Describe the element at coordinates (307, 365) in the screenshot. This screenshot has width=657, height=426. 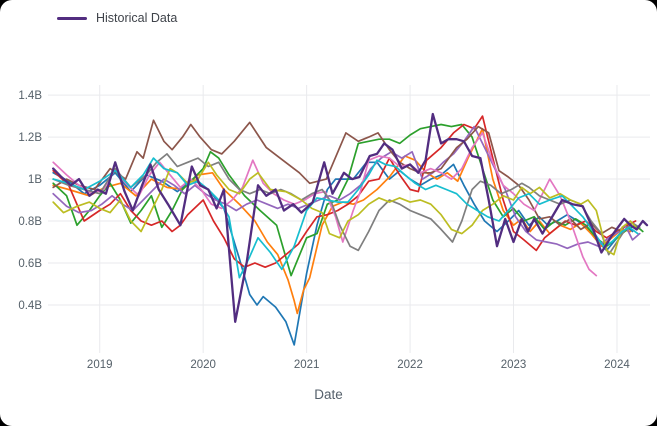
I see `x-tick-label: 2021` at that location.